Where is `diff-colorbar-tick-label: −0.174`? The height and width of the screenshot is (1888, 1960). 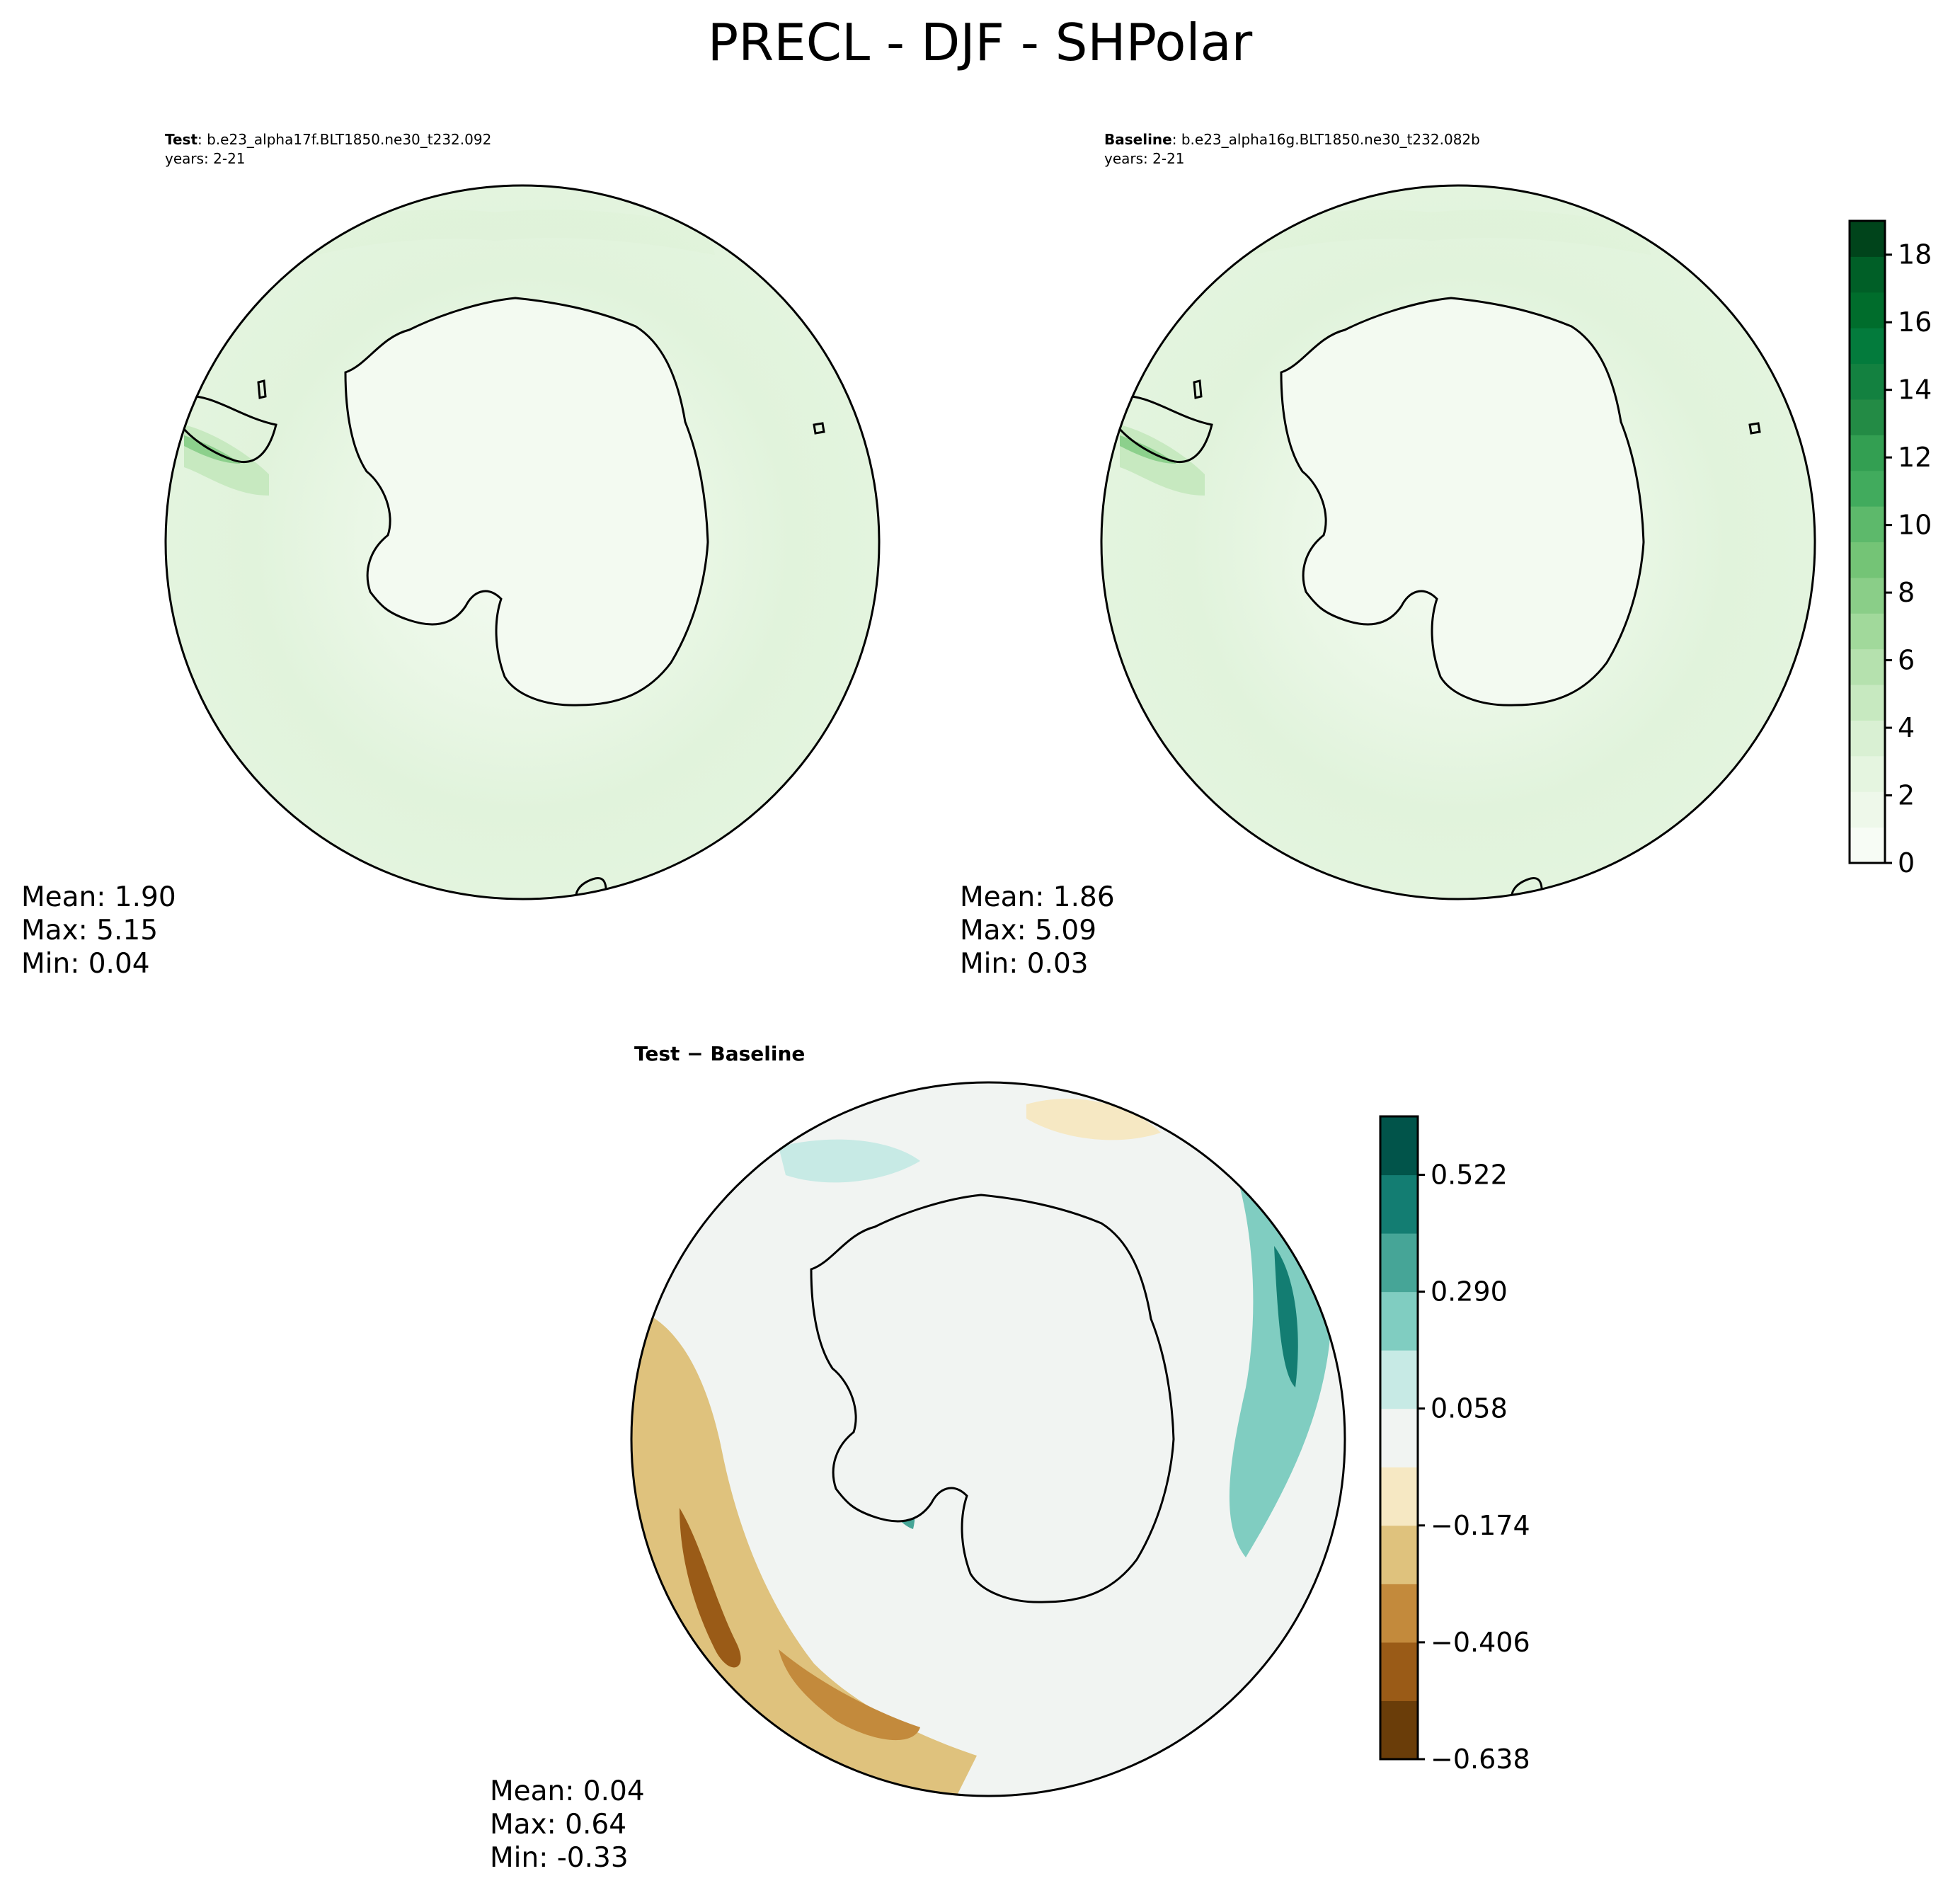
diff-colorbar-tick-label: −0.174 is located at coordinates (1480, 1526).